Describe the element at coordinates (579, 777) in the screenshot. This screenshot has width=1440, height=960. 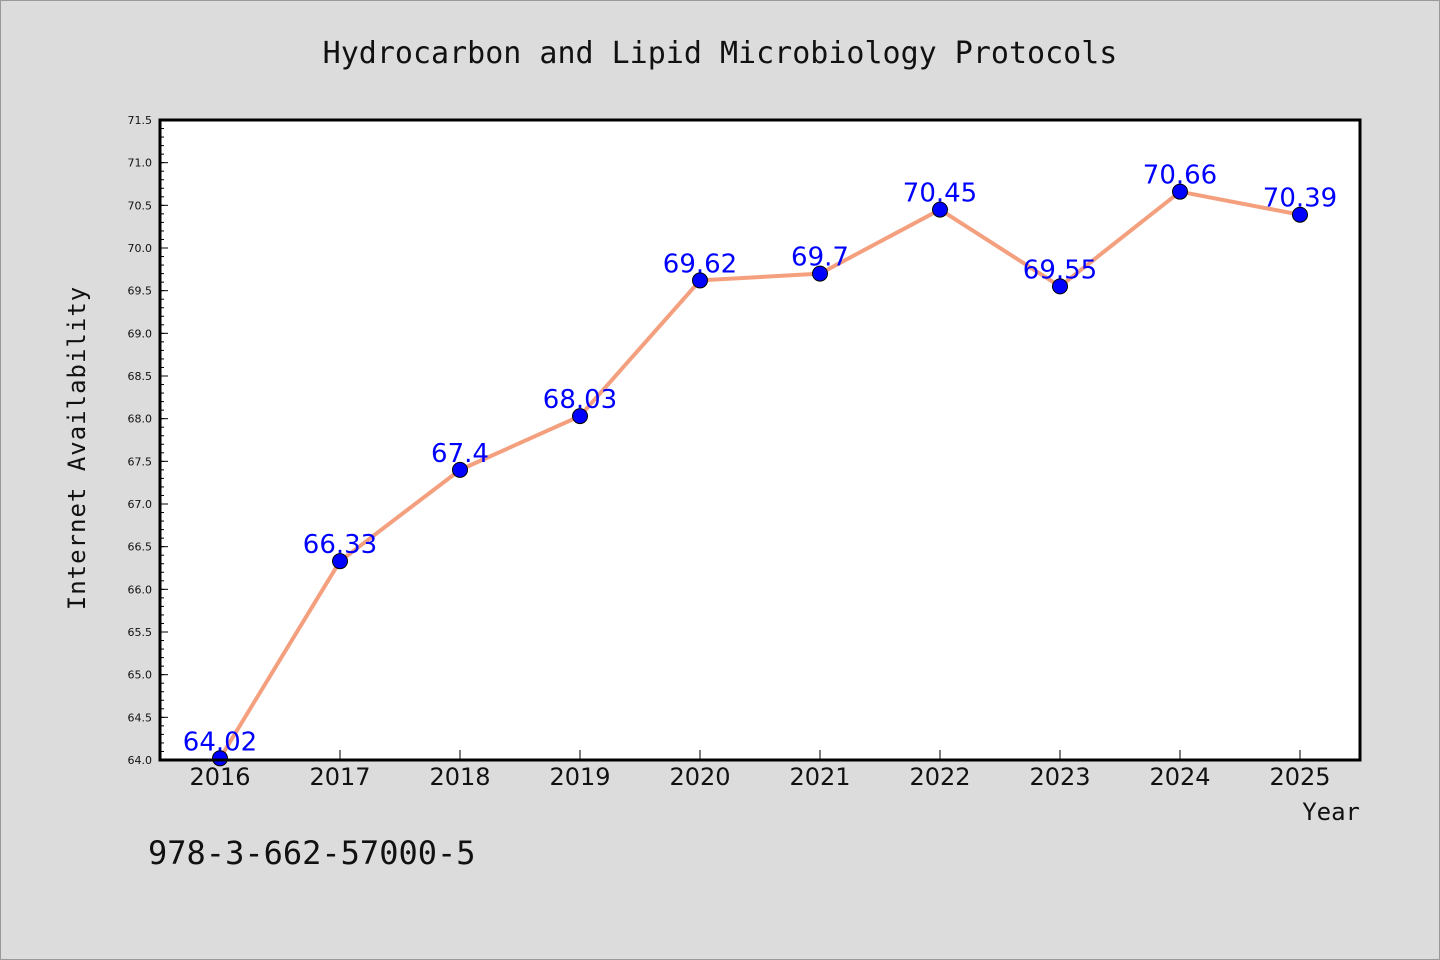
I see `x-tick-label: 2019` at that location.